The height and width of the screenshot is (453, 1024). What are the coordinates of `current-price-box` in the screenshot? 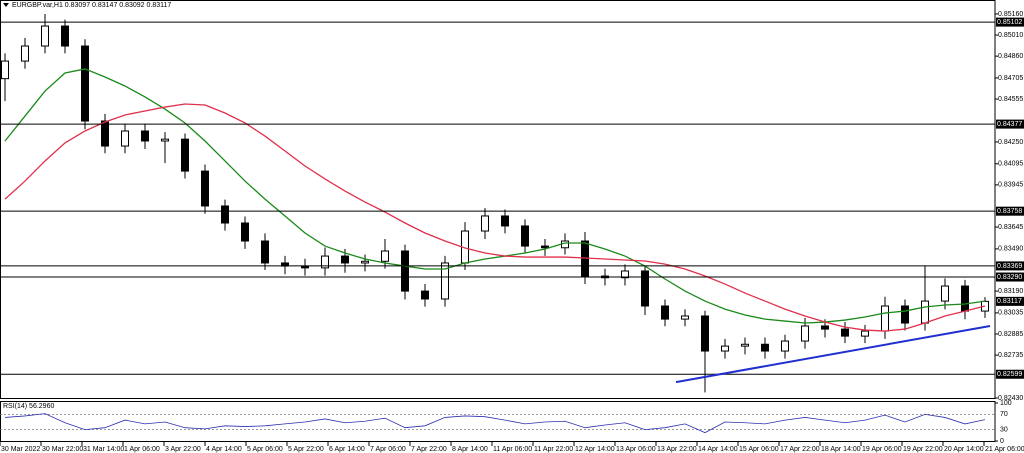 It's located at (1010, 301).